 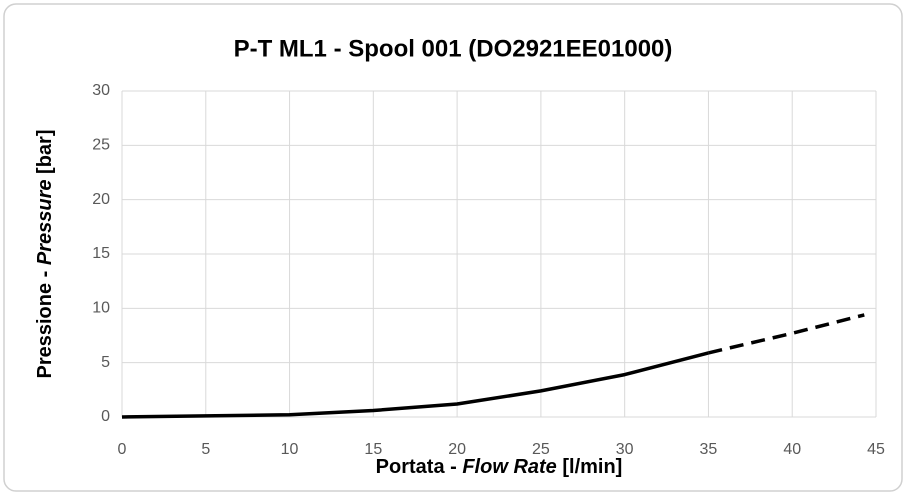 I want to click on y-tick-label: 20, so click(x=101, y=199).